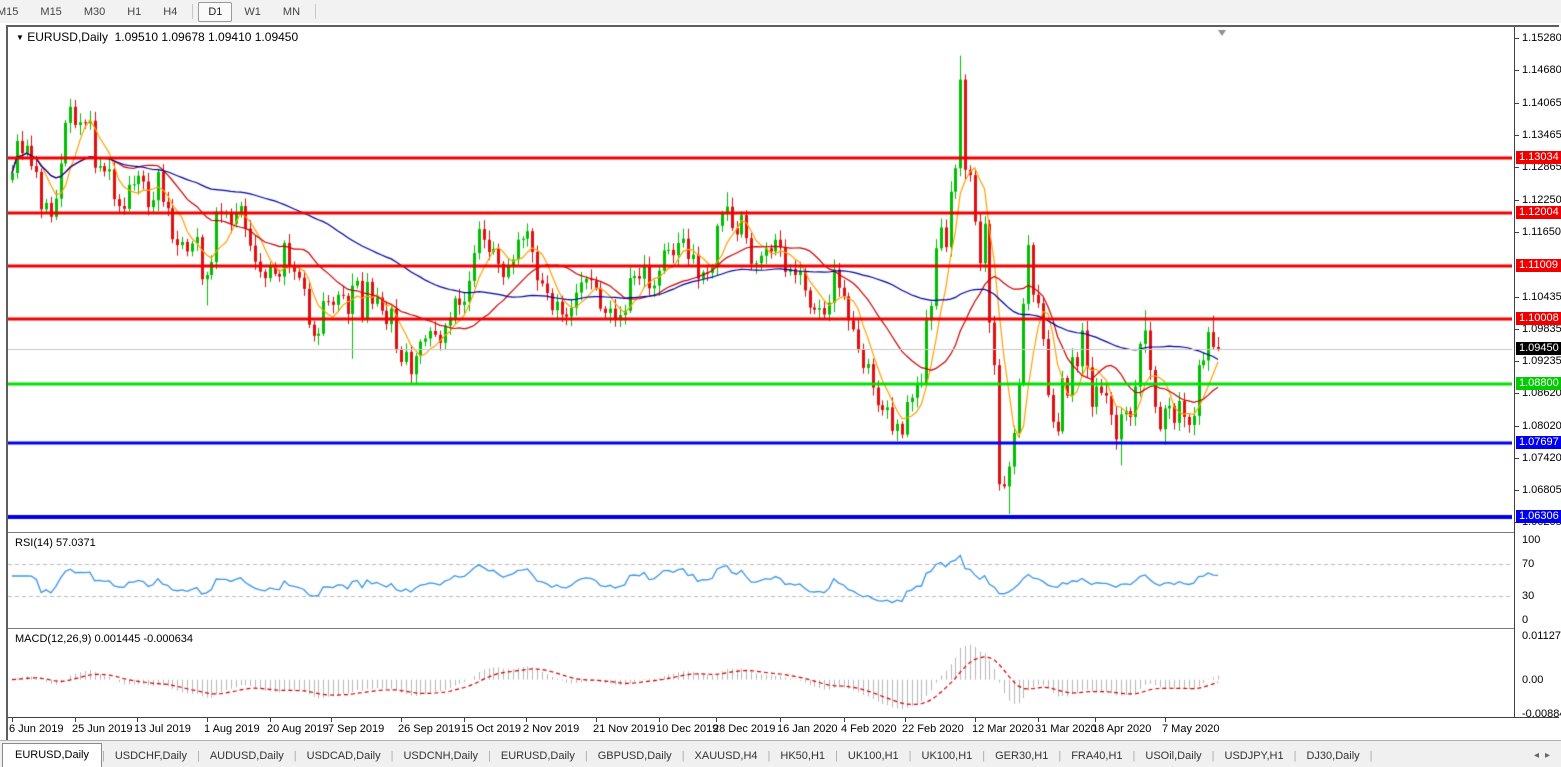 The height and width of the screenshot is (767, 1561). Describe the element at coordinates (252, 11) in the screenshot. I see `timeframe-button-w1: W1` at that location.